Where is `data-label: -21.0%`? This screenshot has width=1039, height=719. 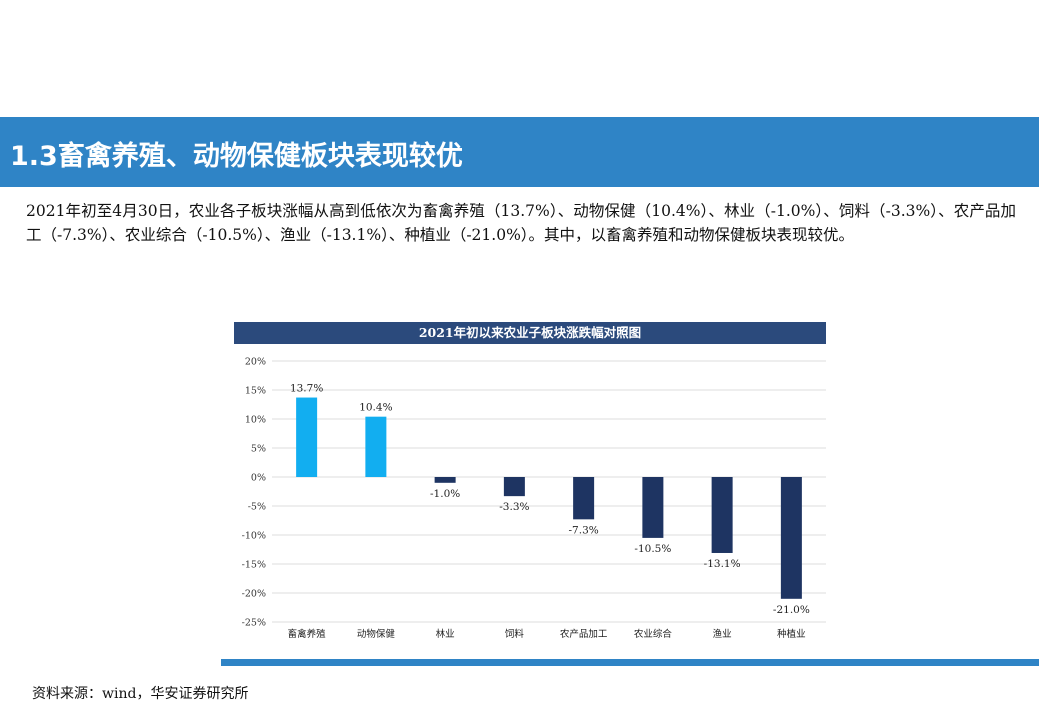
data-label: -21.0% is located at coordinates (791, 610).